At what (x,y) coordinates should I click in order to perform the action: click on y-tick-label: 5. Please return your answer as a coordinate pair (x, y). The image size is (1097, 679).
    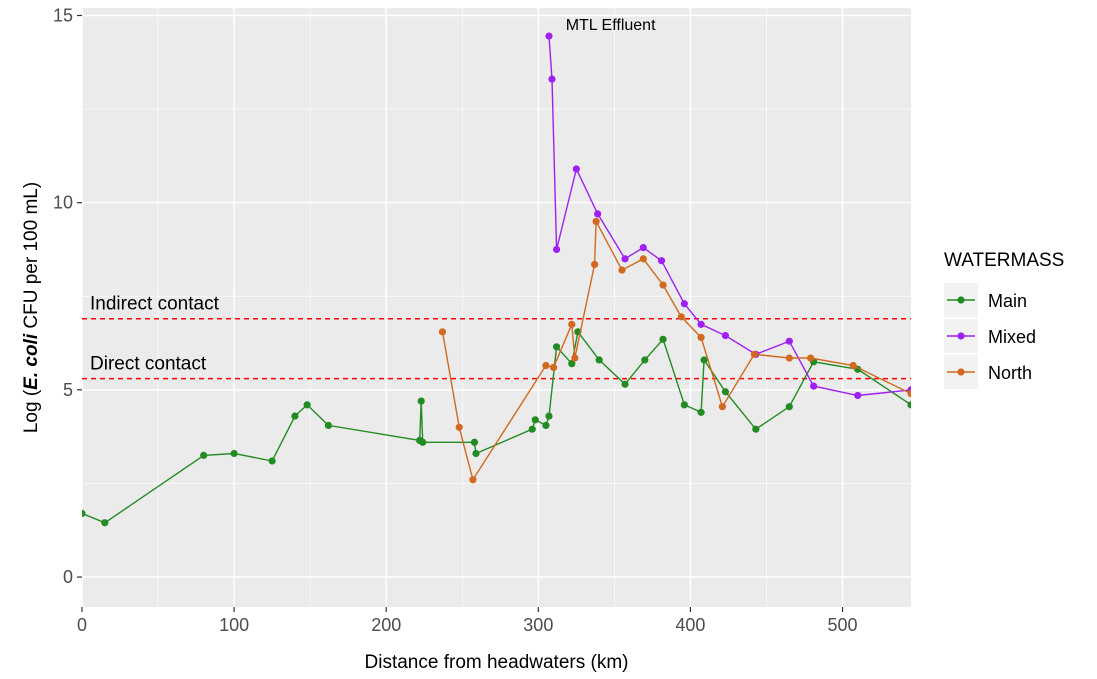
    Looking at the image, I should click on (68, 390).